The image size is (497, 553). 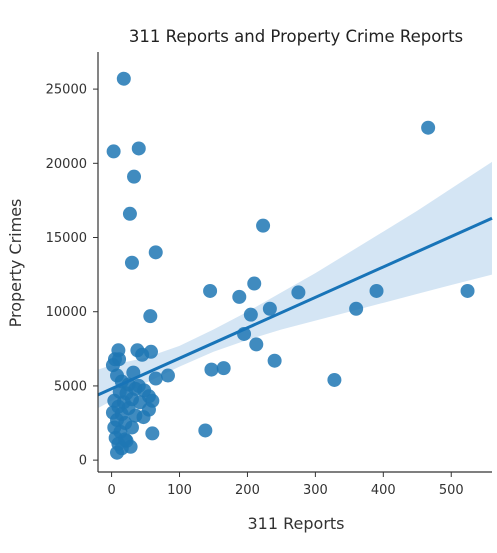 I want to click on y-tick-label: 0, so click(x=83, y=461).